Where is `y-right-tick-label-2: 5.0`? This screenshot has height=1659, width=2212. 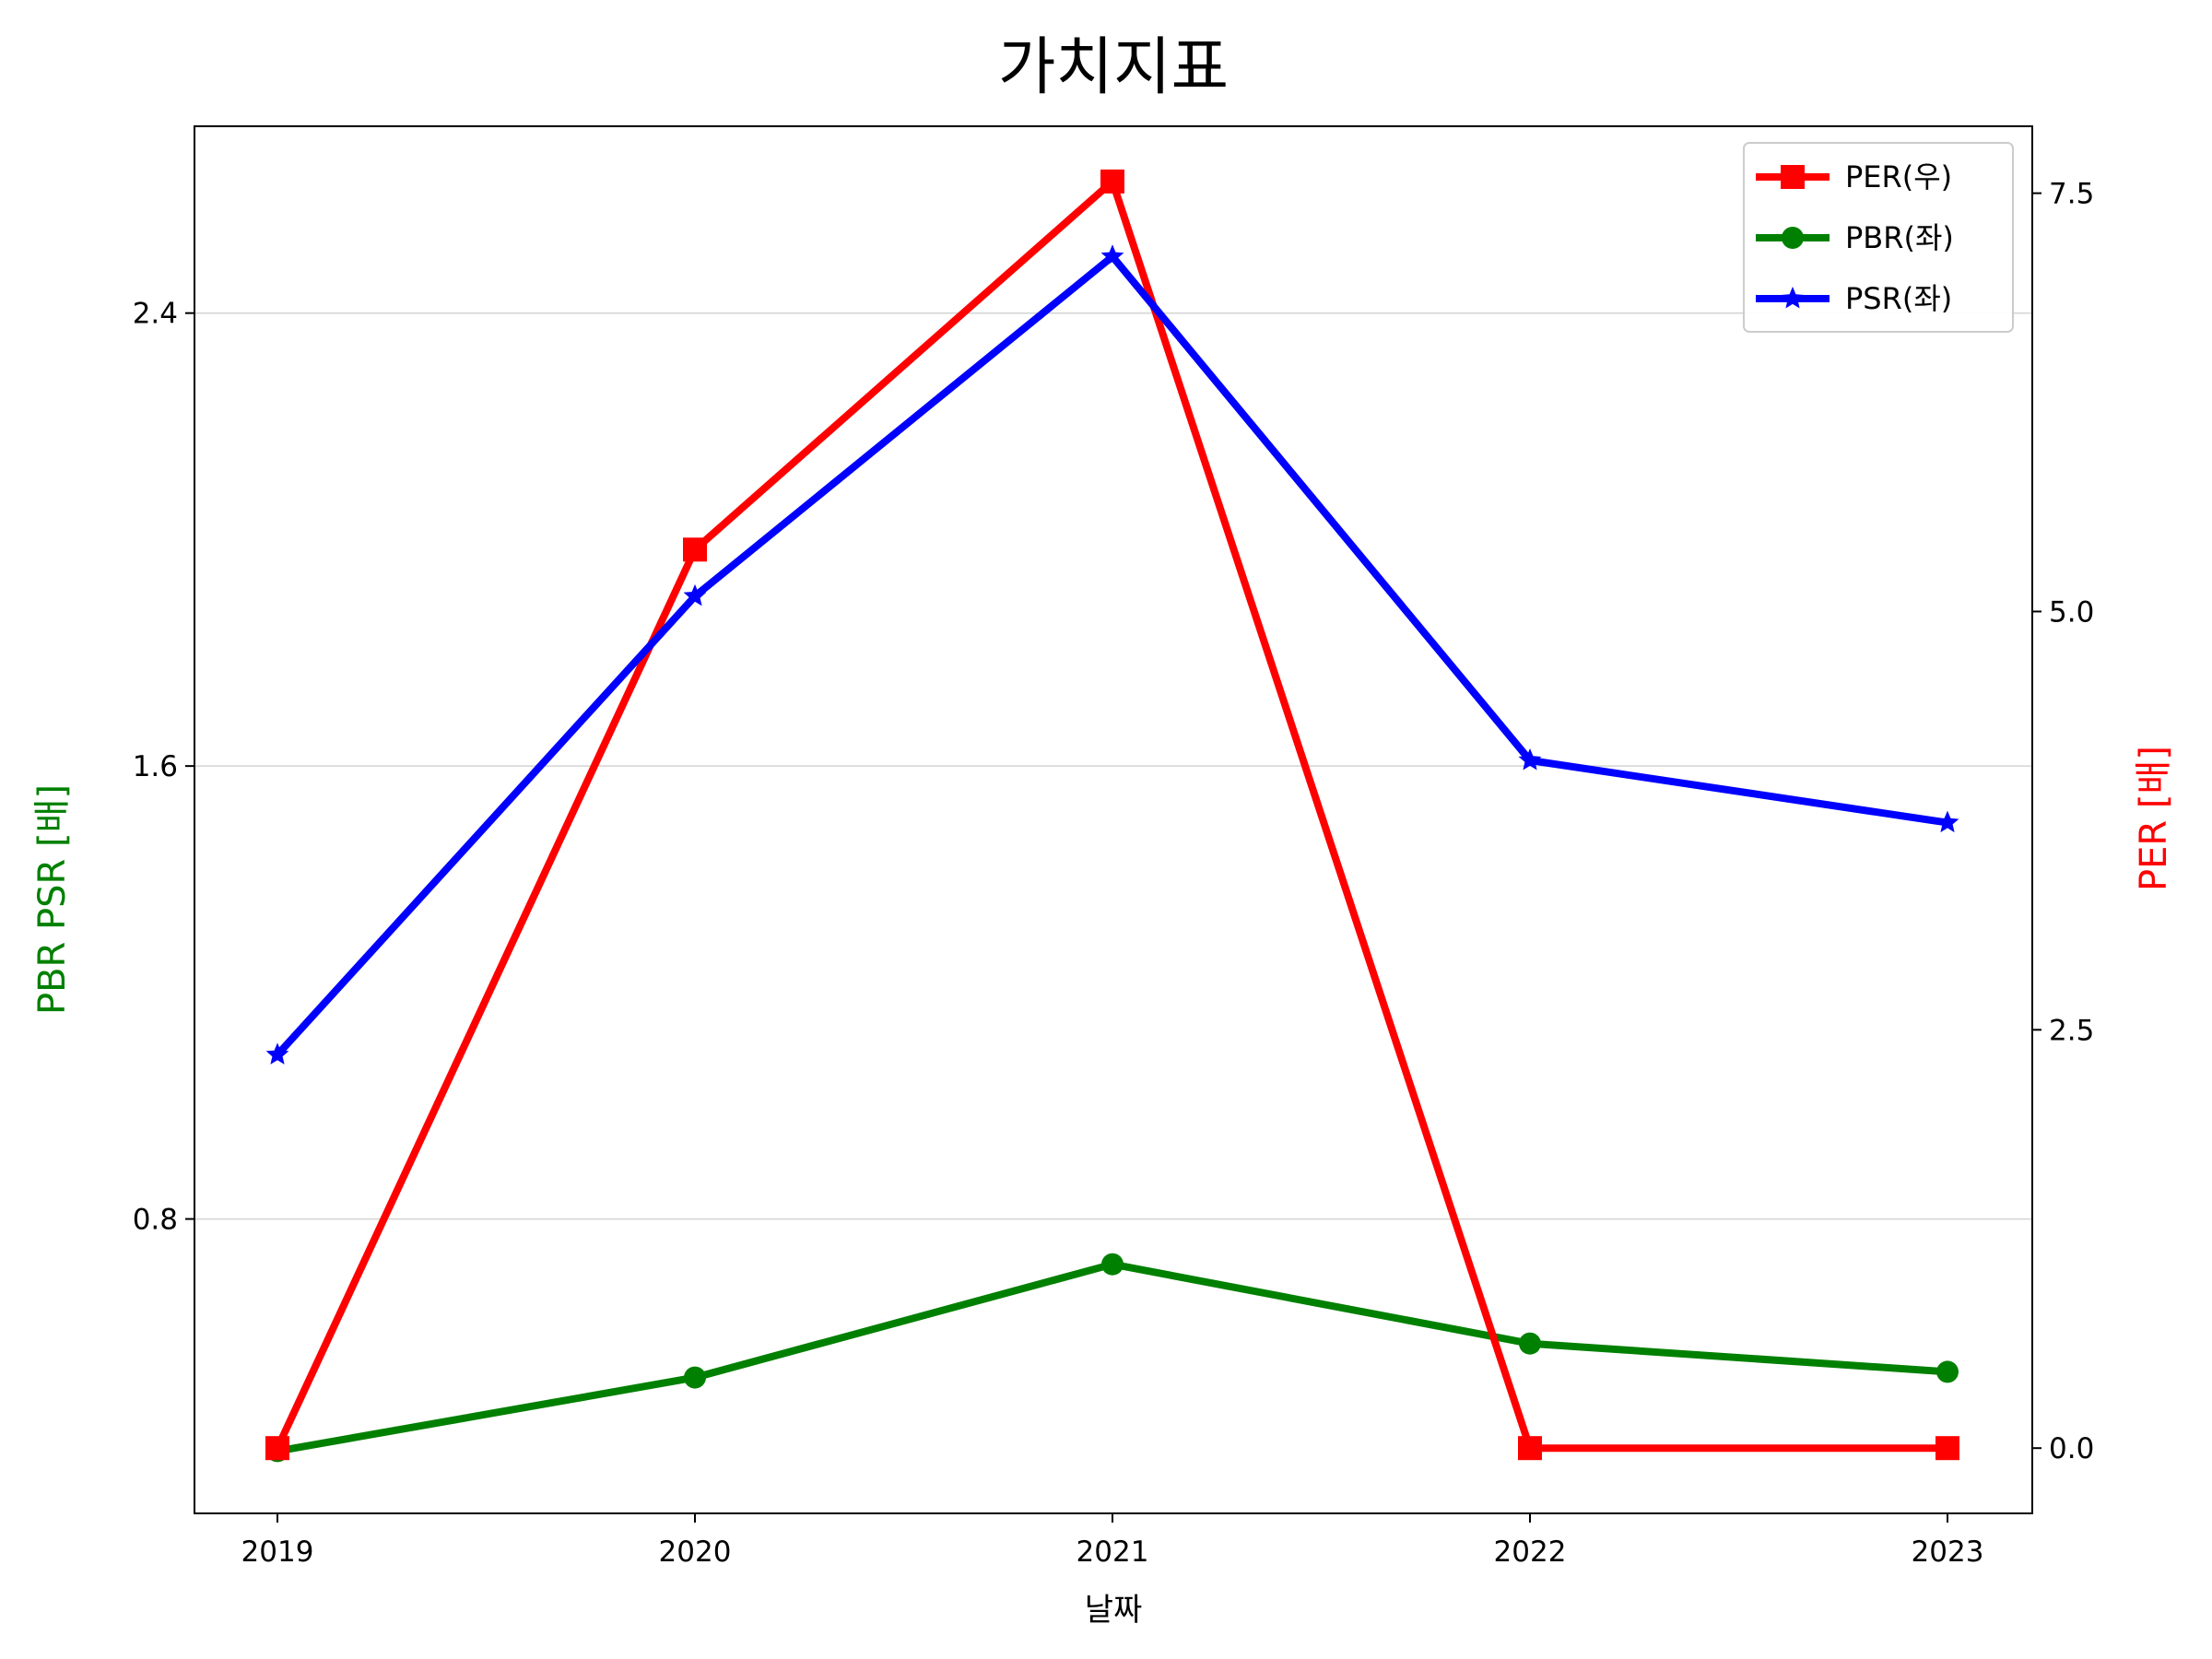 y-right-tick-label-2: 5.0 is located at coordinates (2071, 612).